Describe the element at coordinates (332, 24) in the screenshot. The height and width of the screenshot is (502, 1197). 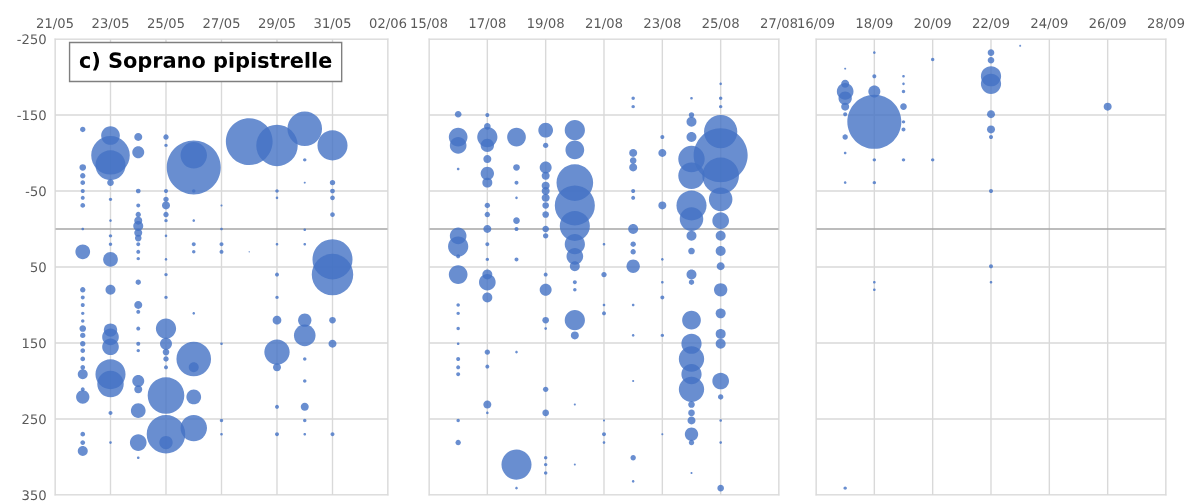
I see `x-tick-label: 31/05` at that location.